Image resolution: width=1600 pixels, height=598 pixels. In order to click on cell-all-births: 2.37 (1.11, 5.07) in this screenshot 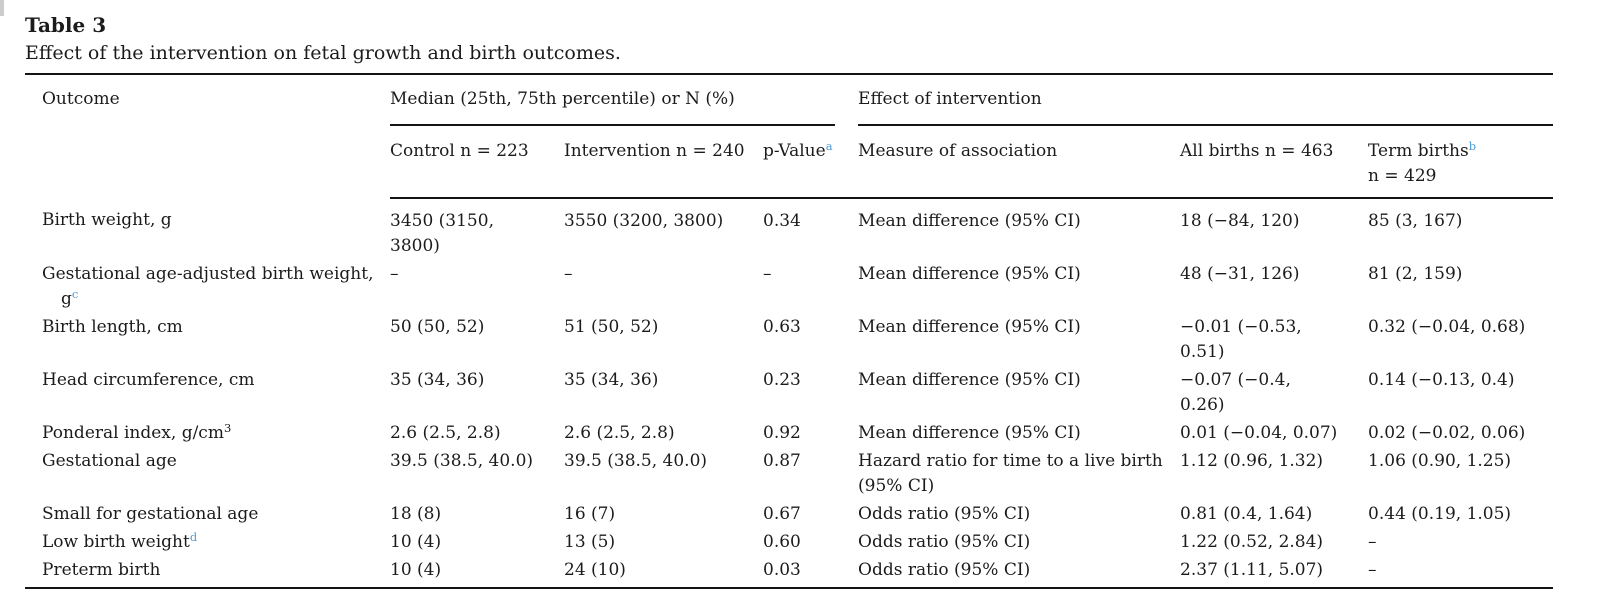, I will do `click(1274, 572)`.